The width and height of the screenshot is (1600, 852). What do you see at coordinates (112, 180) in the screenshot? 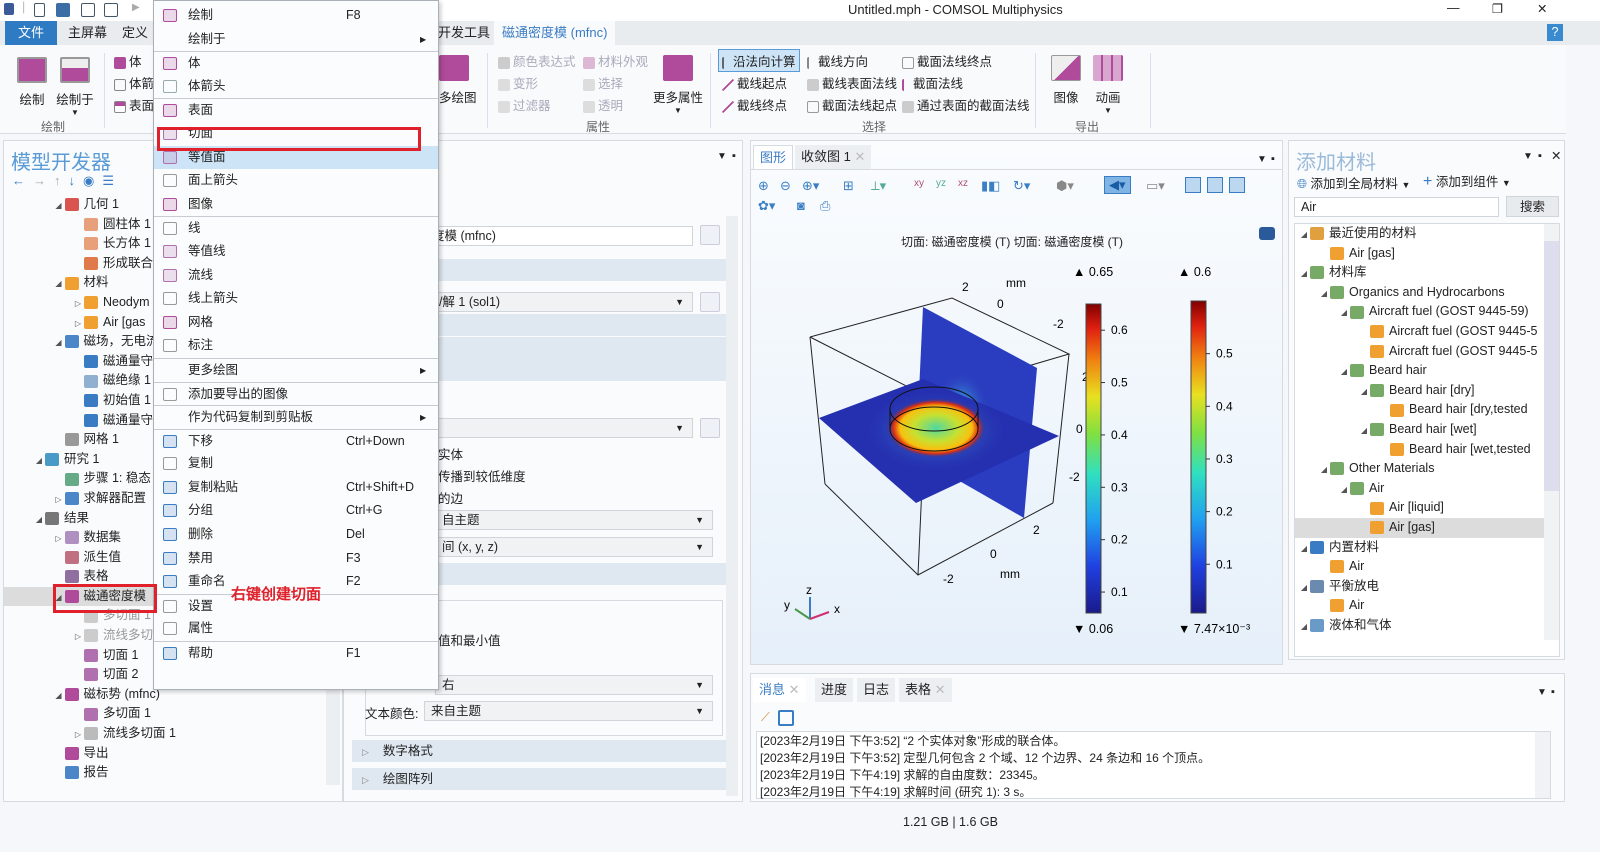
I see `sort-icon: ☰` at bounding box center [112, 180].